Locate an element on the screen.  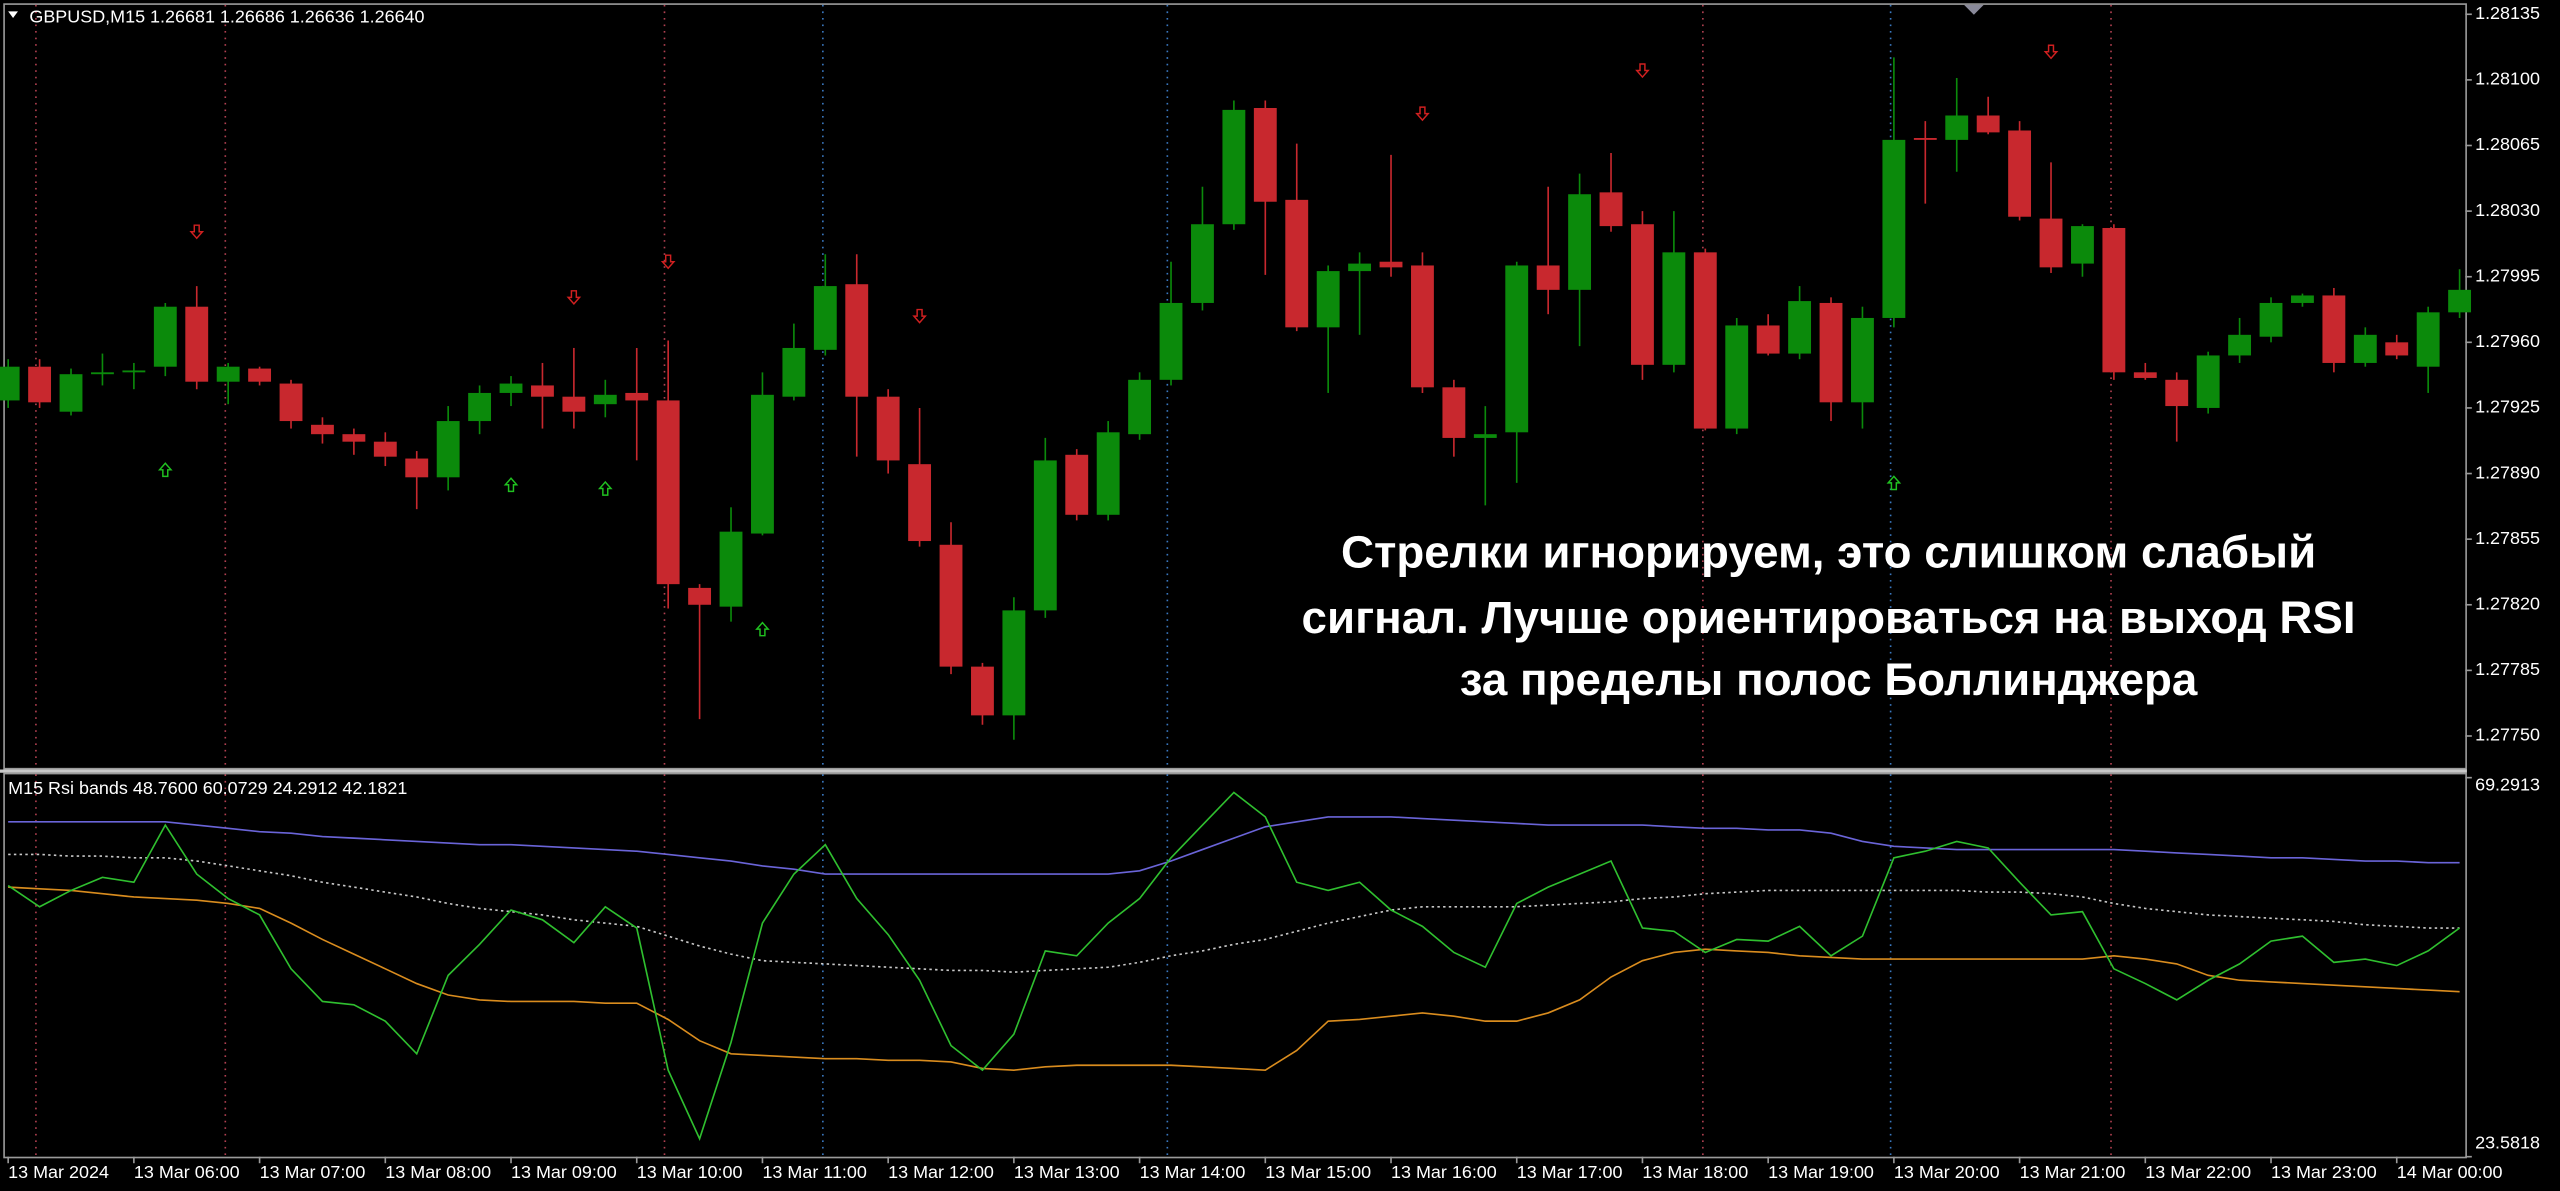
x-tick-label: 13 Mar 22:00 is located at coordinates (2198, 1172).